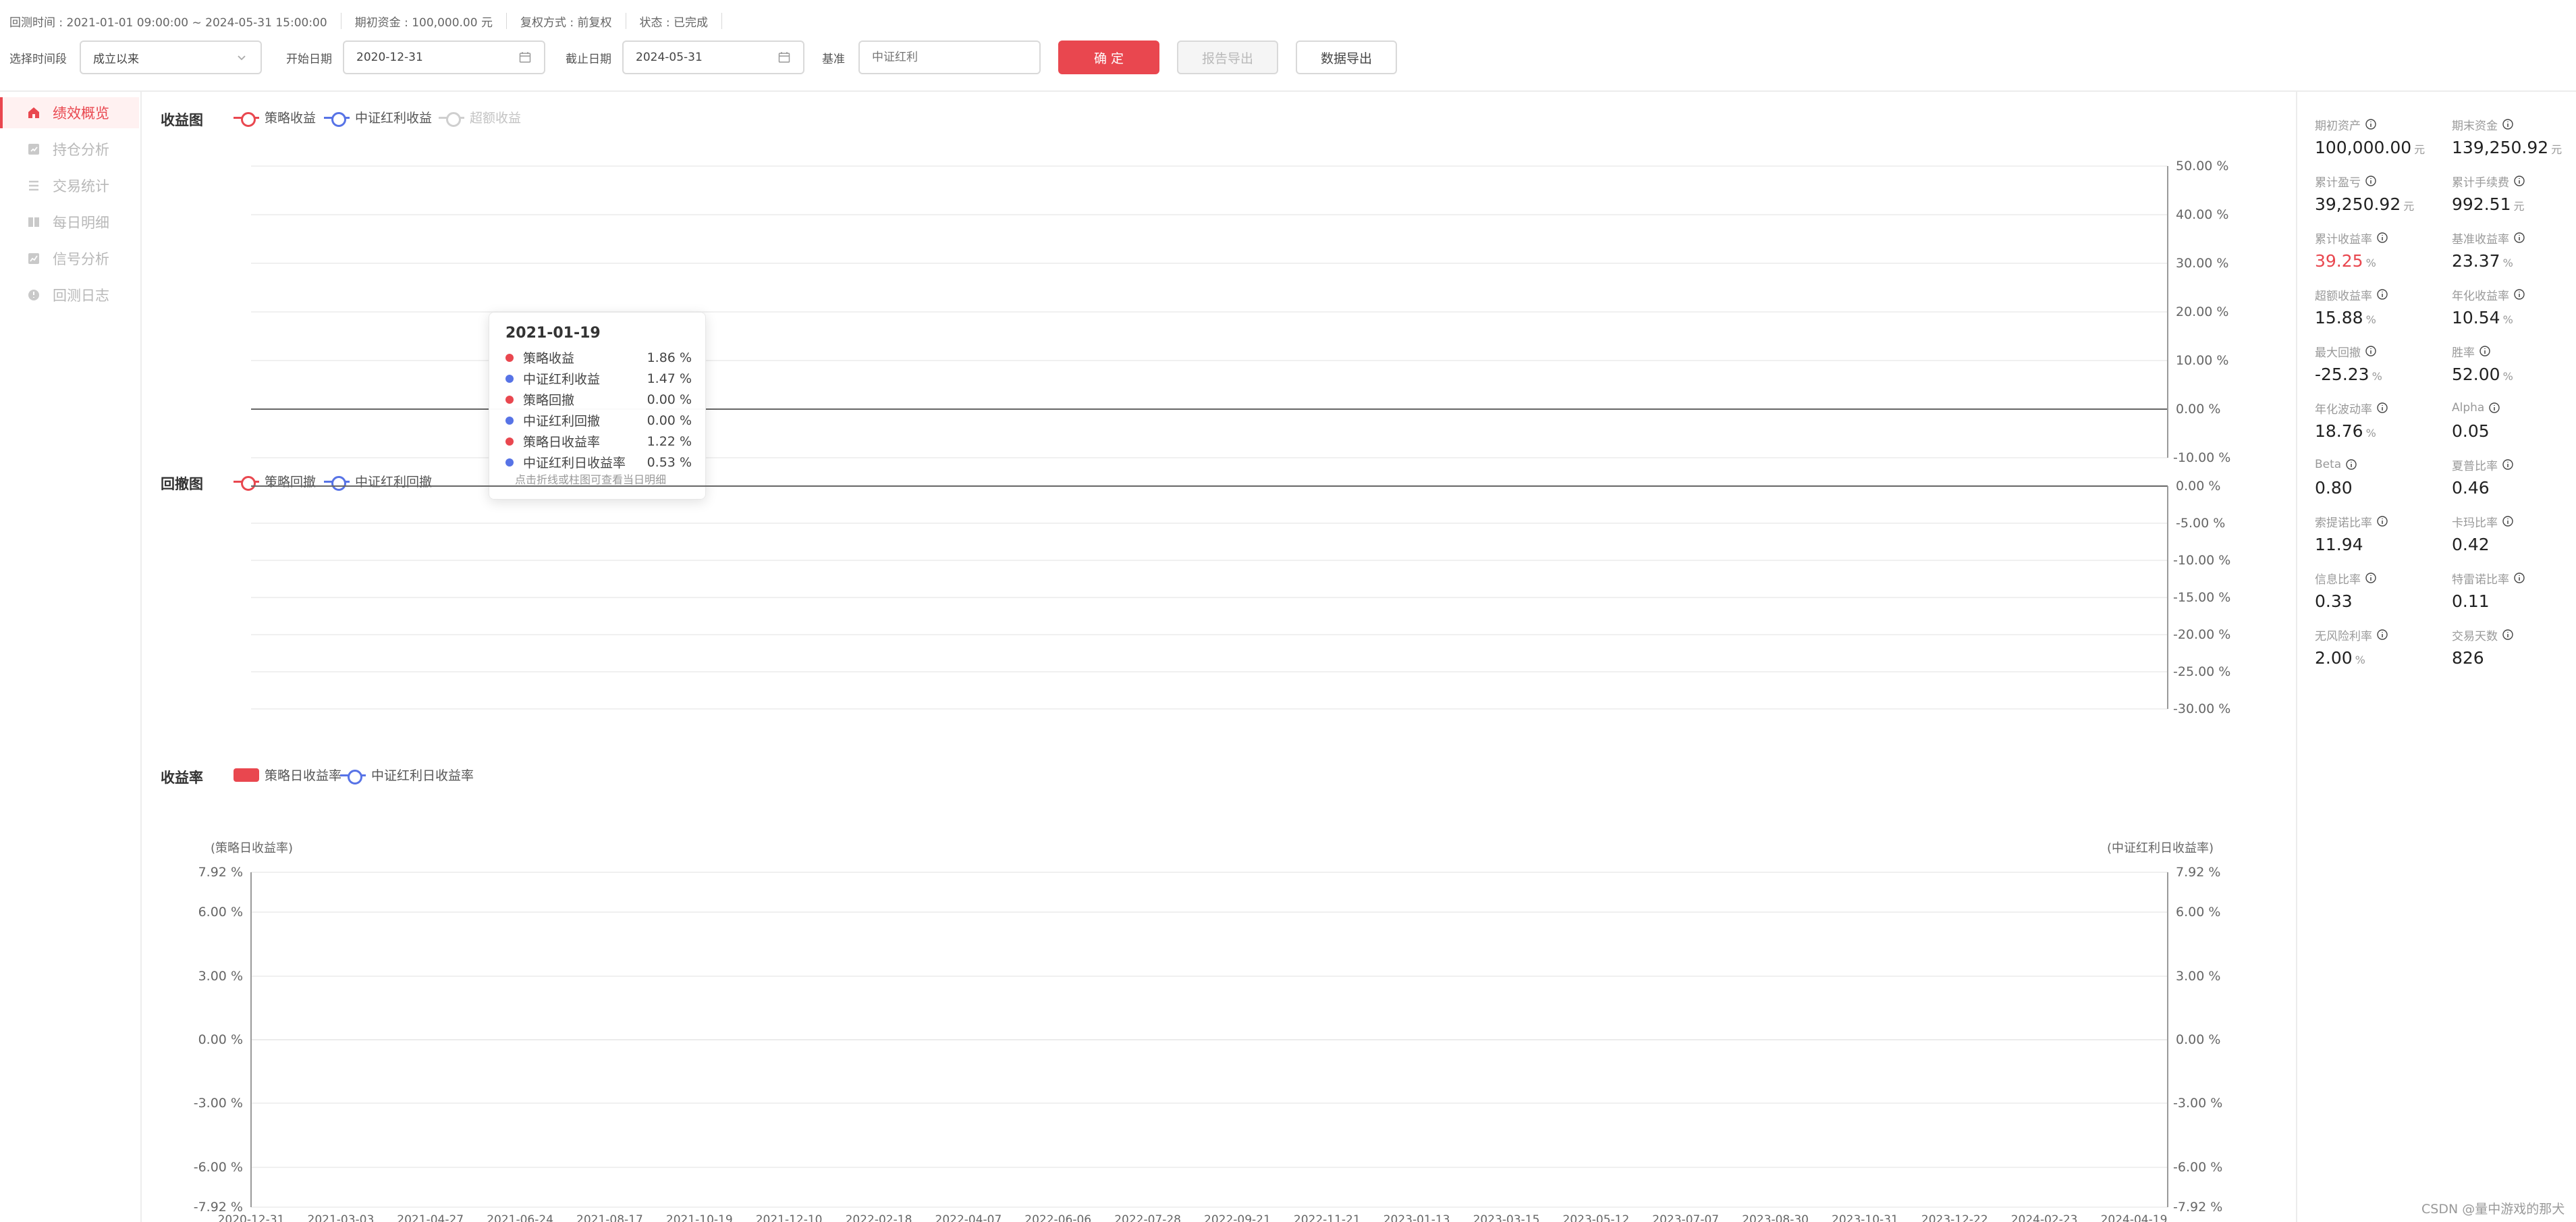  Describe the element at coordinates (2201, 708) in the screenshot. I see `y-tick-label: -30.00 %` at that location.